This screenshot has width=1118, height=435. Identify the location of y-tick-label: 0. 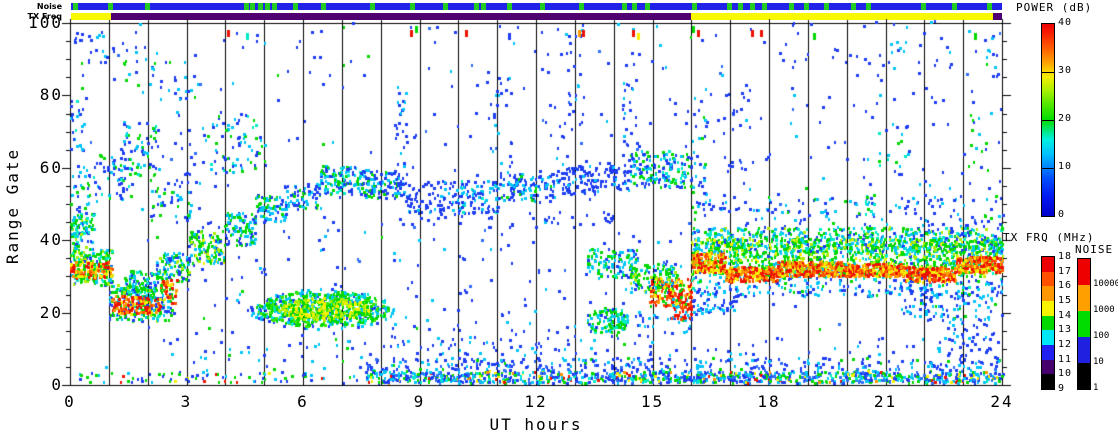
(57, 384).